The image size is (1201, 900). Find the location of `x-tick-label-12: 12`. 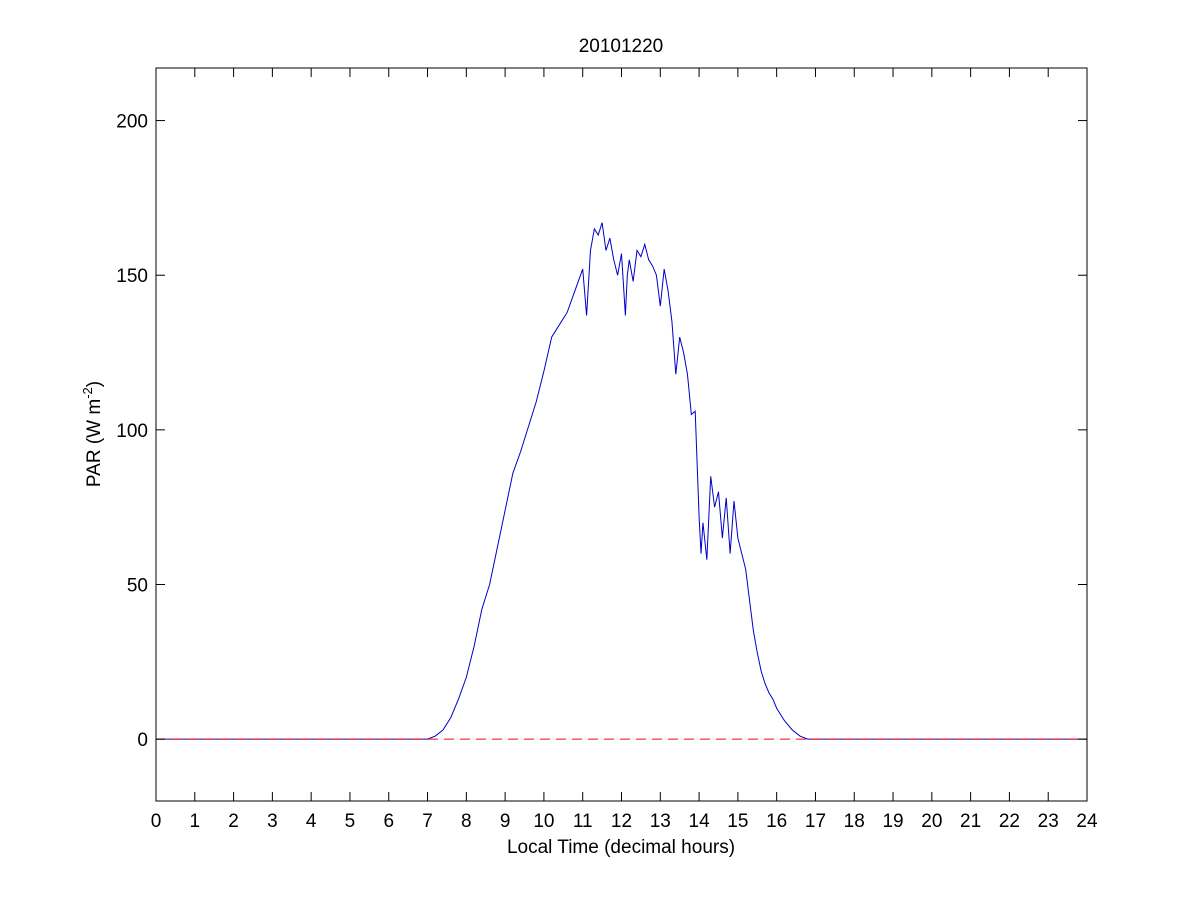

x-tick-label-12: 12 is located at coordinates (621, 821).